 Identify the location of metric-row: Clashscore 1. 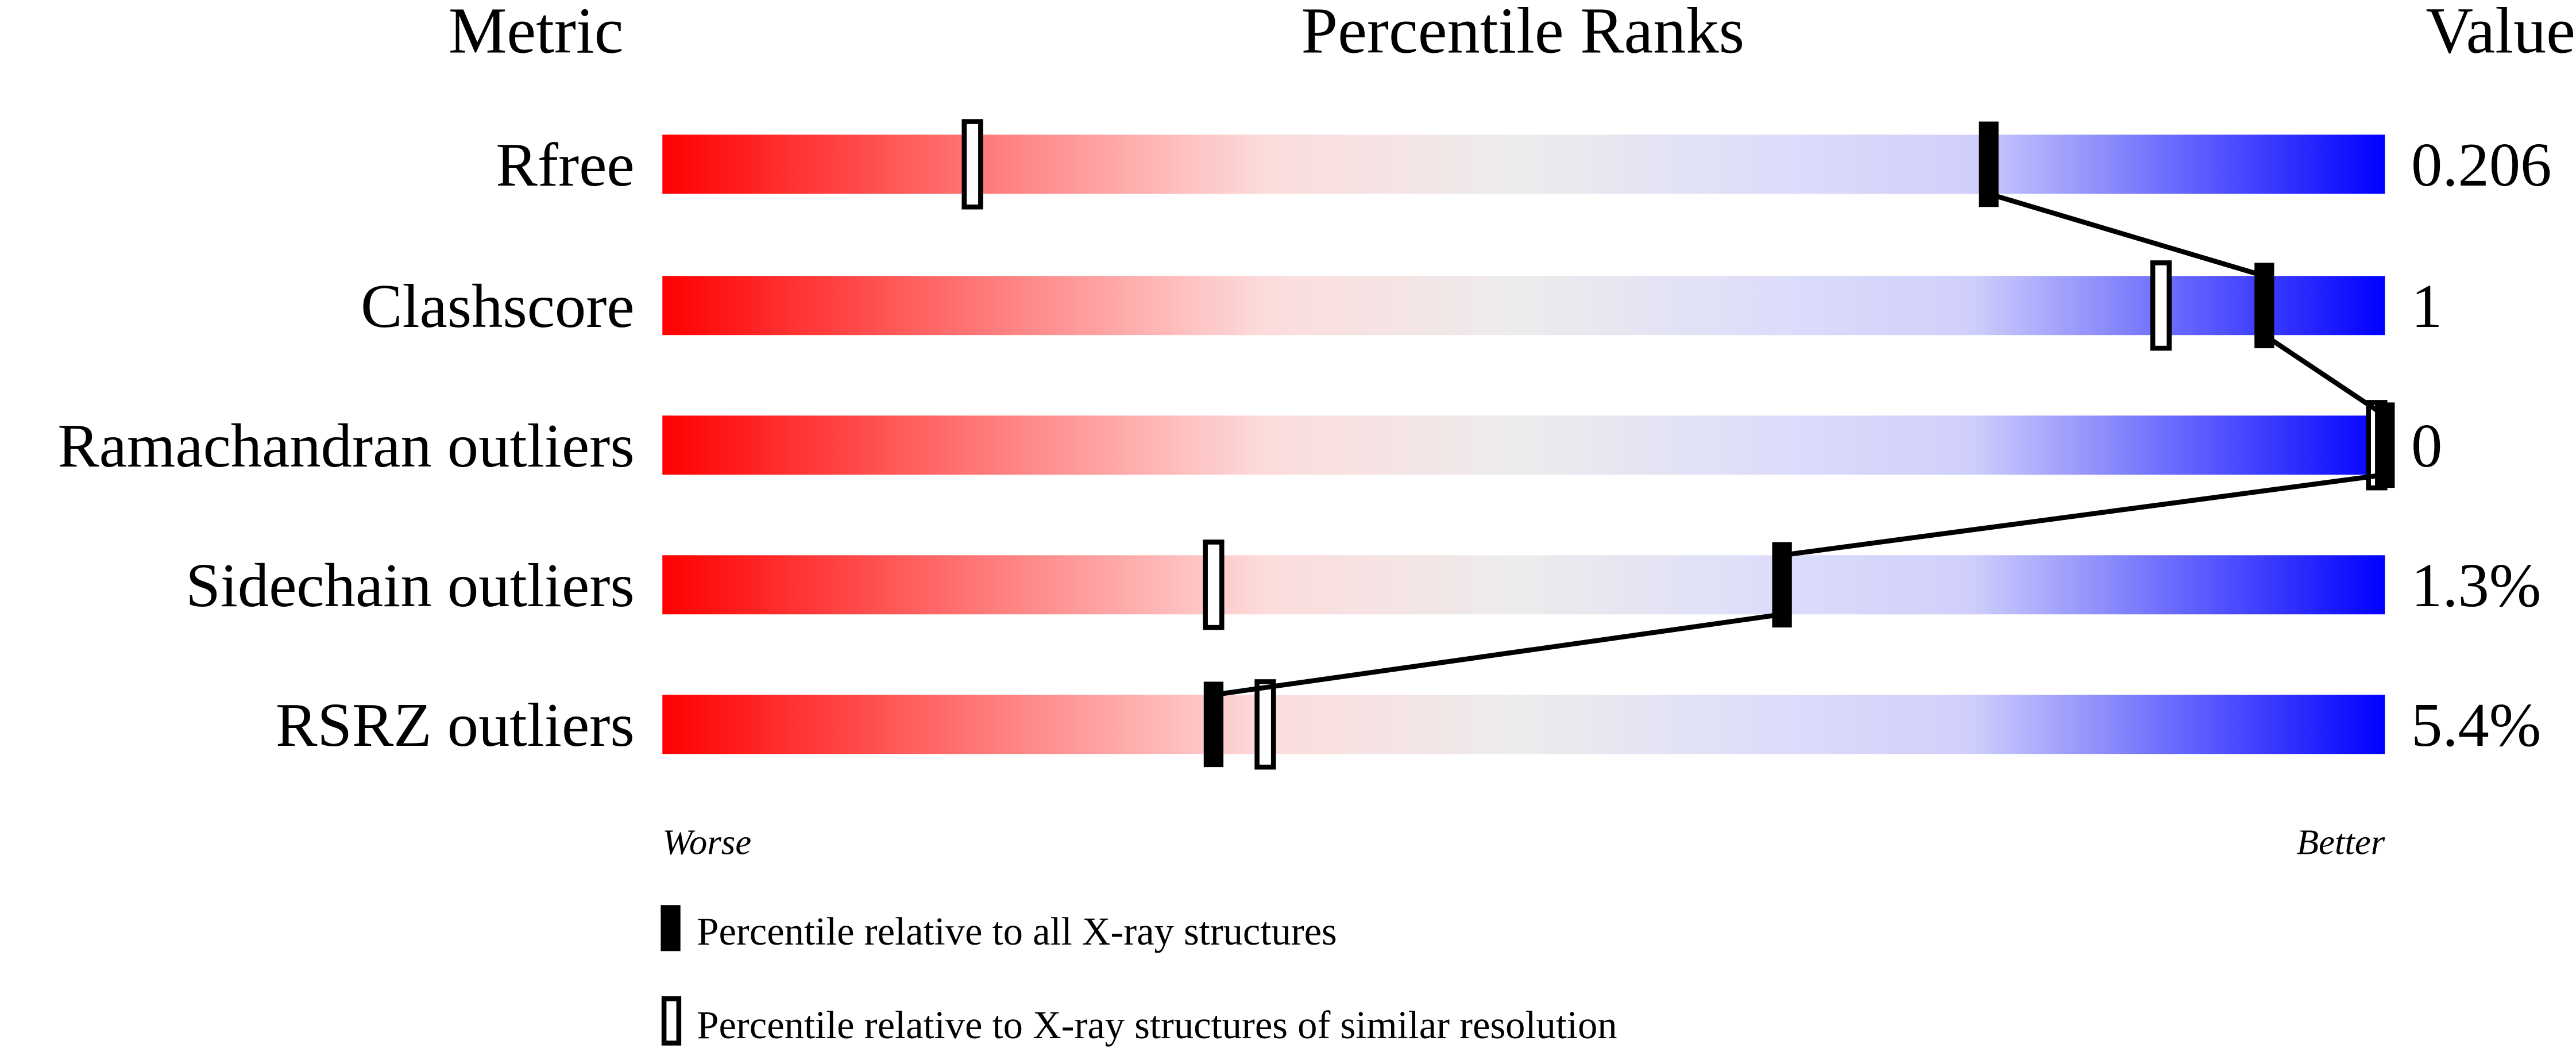
(1401, 305).